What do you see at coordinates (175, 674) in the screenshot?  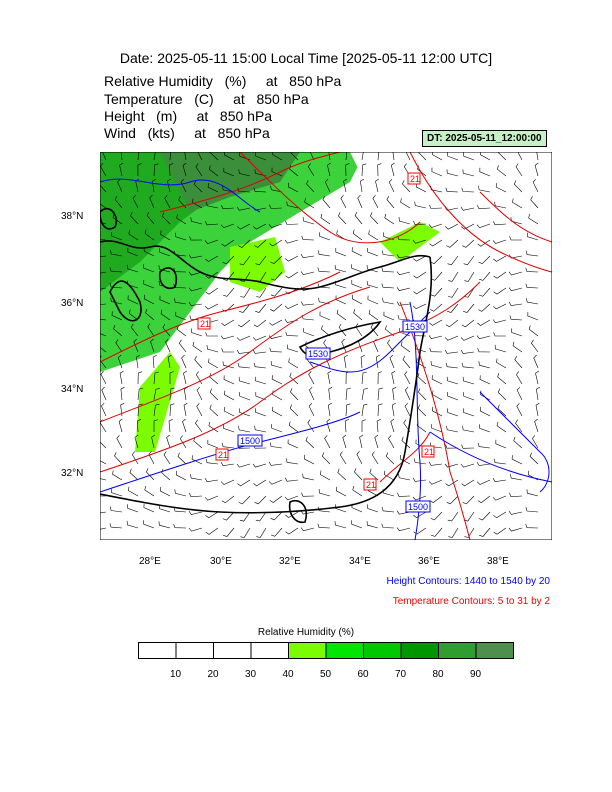 I see `colorbar-label: 10` at bounding box center [175, 674].